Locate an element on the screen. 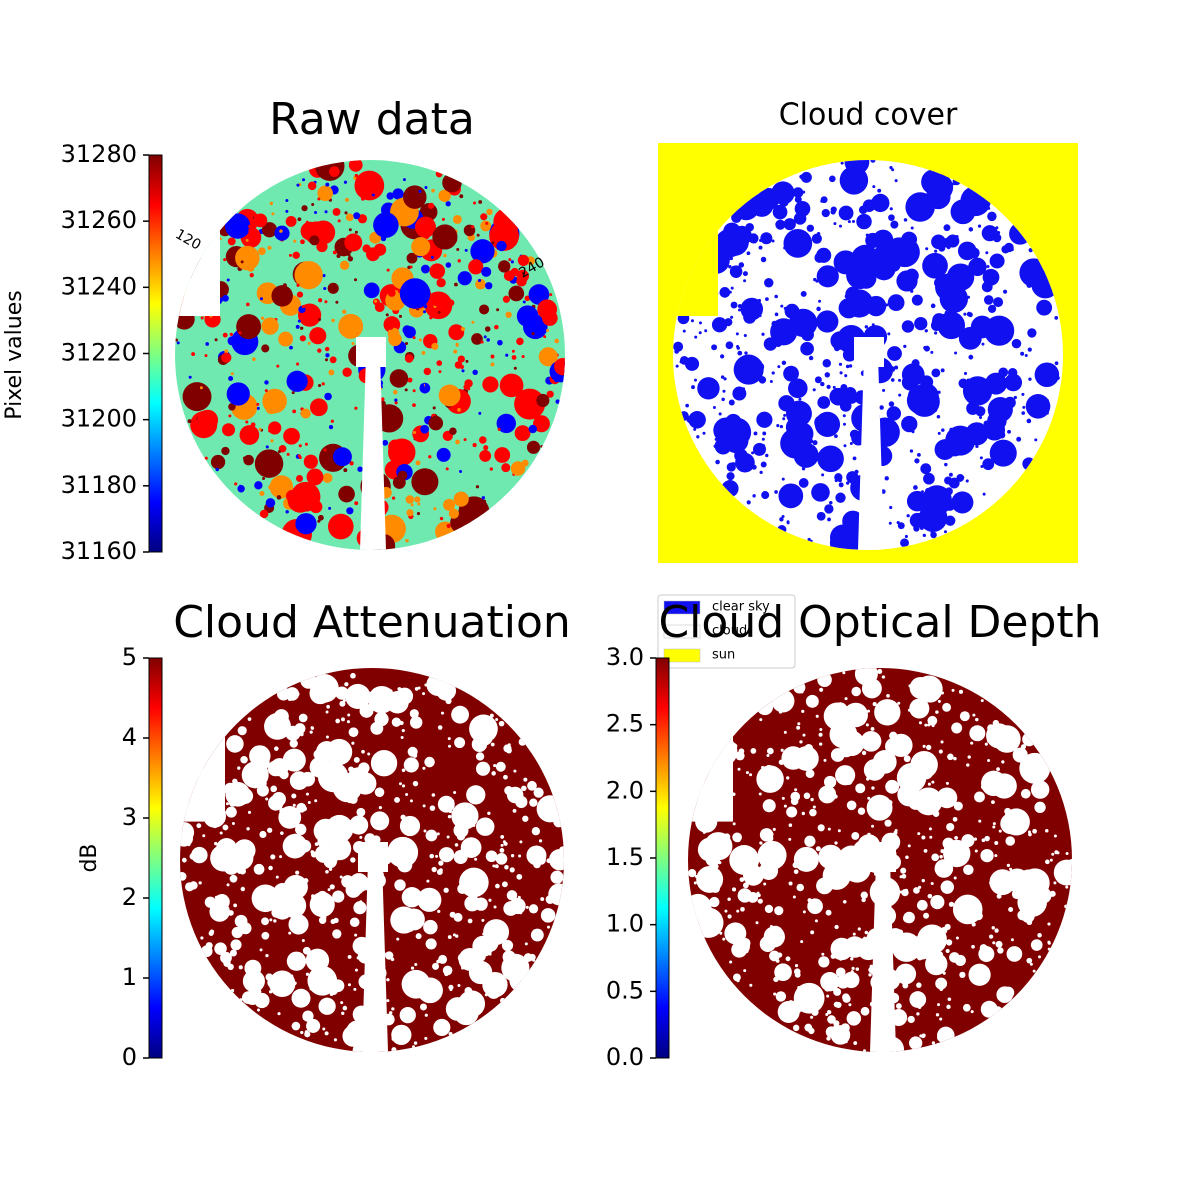 This screenshot has width=1200, height=1200. colorbar-tick-label: 0 is located at coordinates (129, 1057).